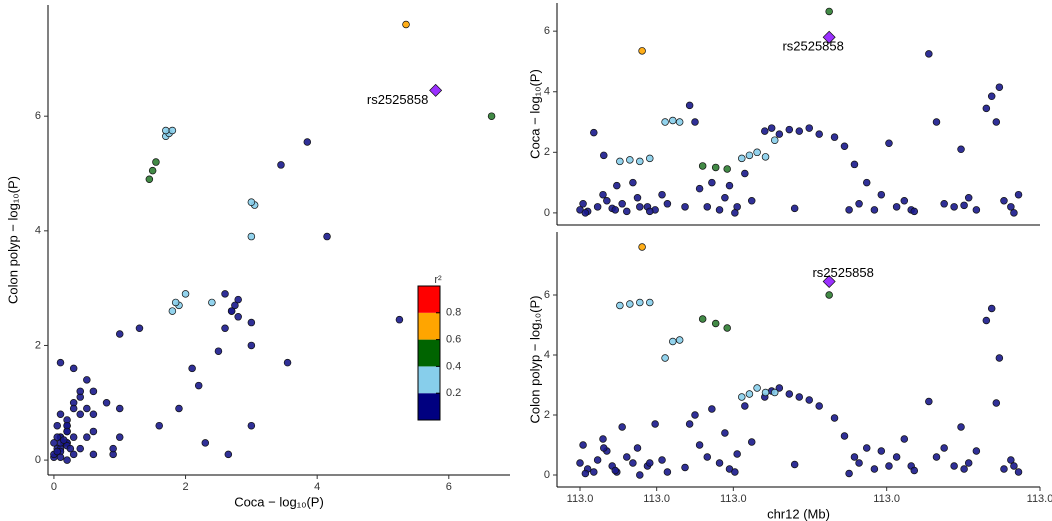 The height and width of the screenshot is (521, 1052). Describe the element at coordinates (453, 313) in the screenshot. I see `legend-tick-label: 0.8` at that location.